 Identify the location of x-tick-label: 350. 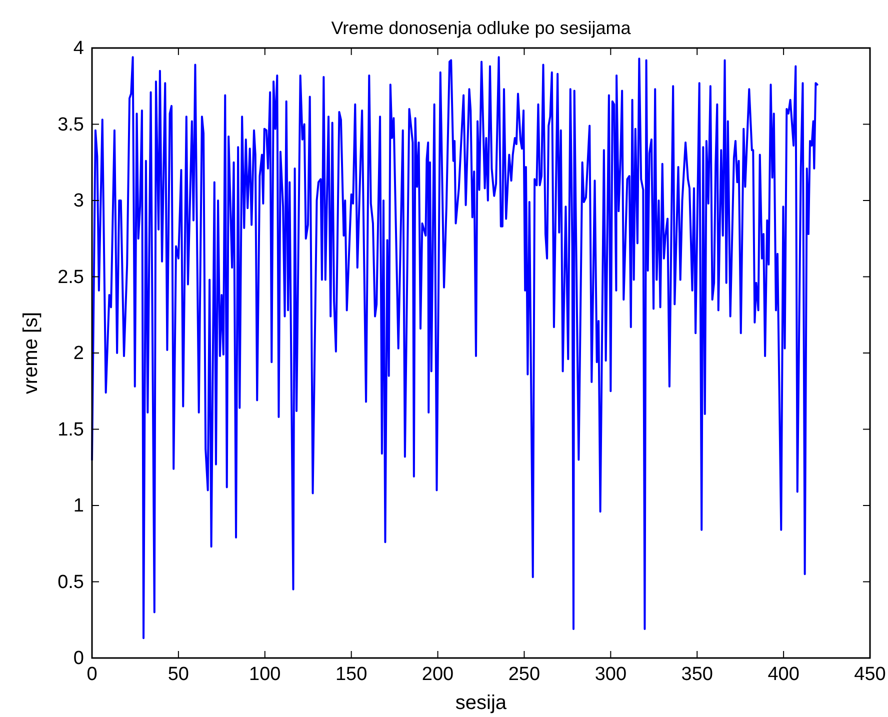
(697, 674).